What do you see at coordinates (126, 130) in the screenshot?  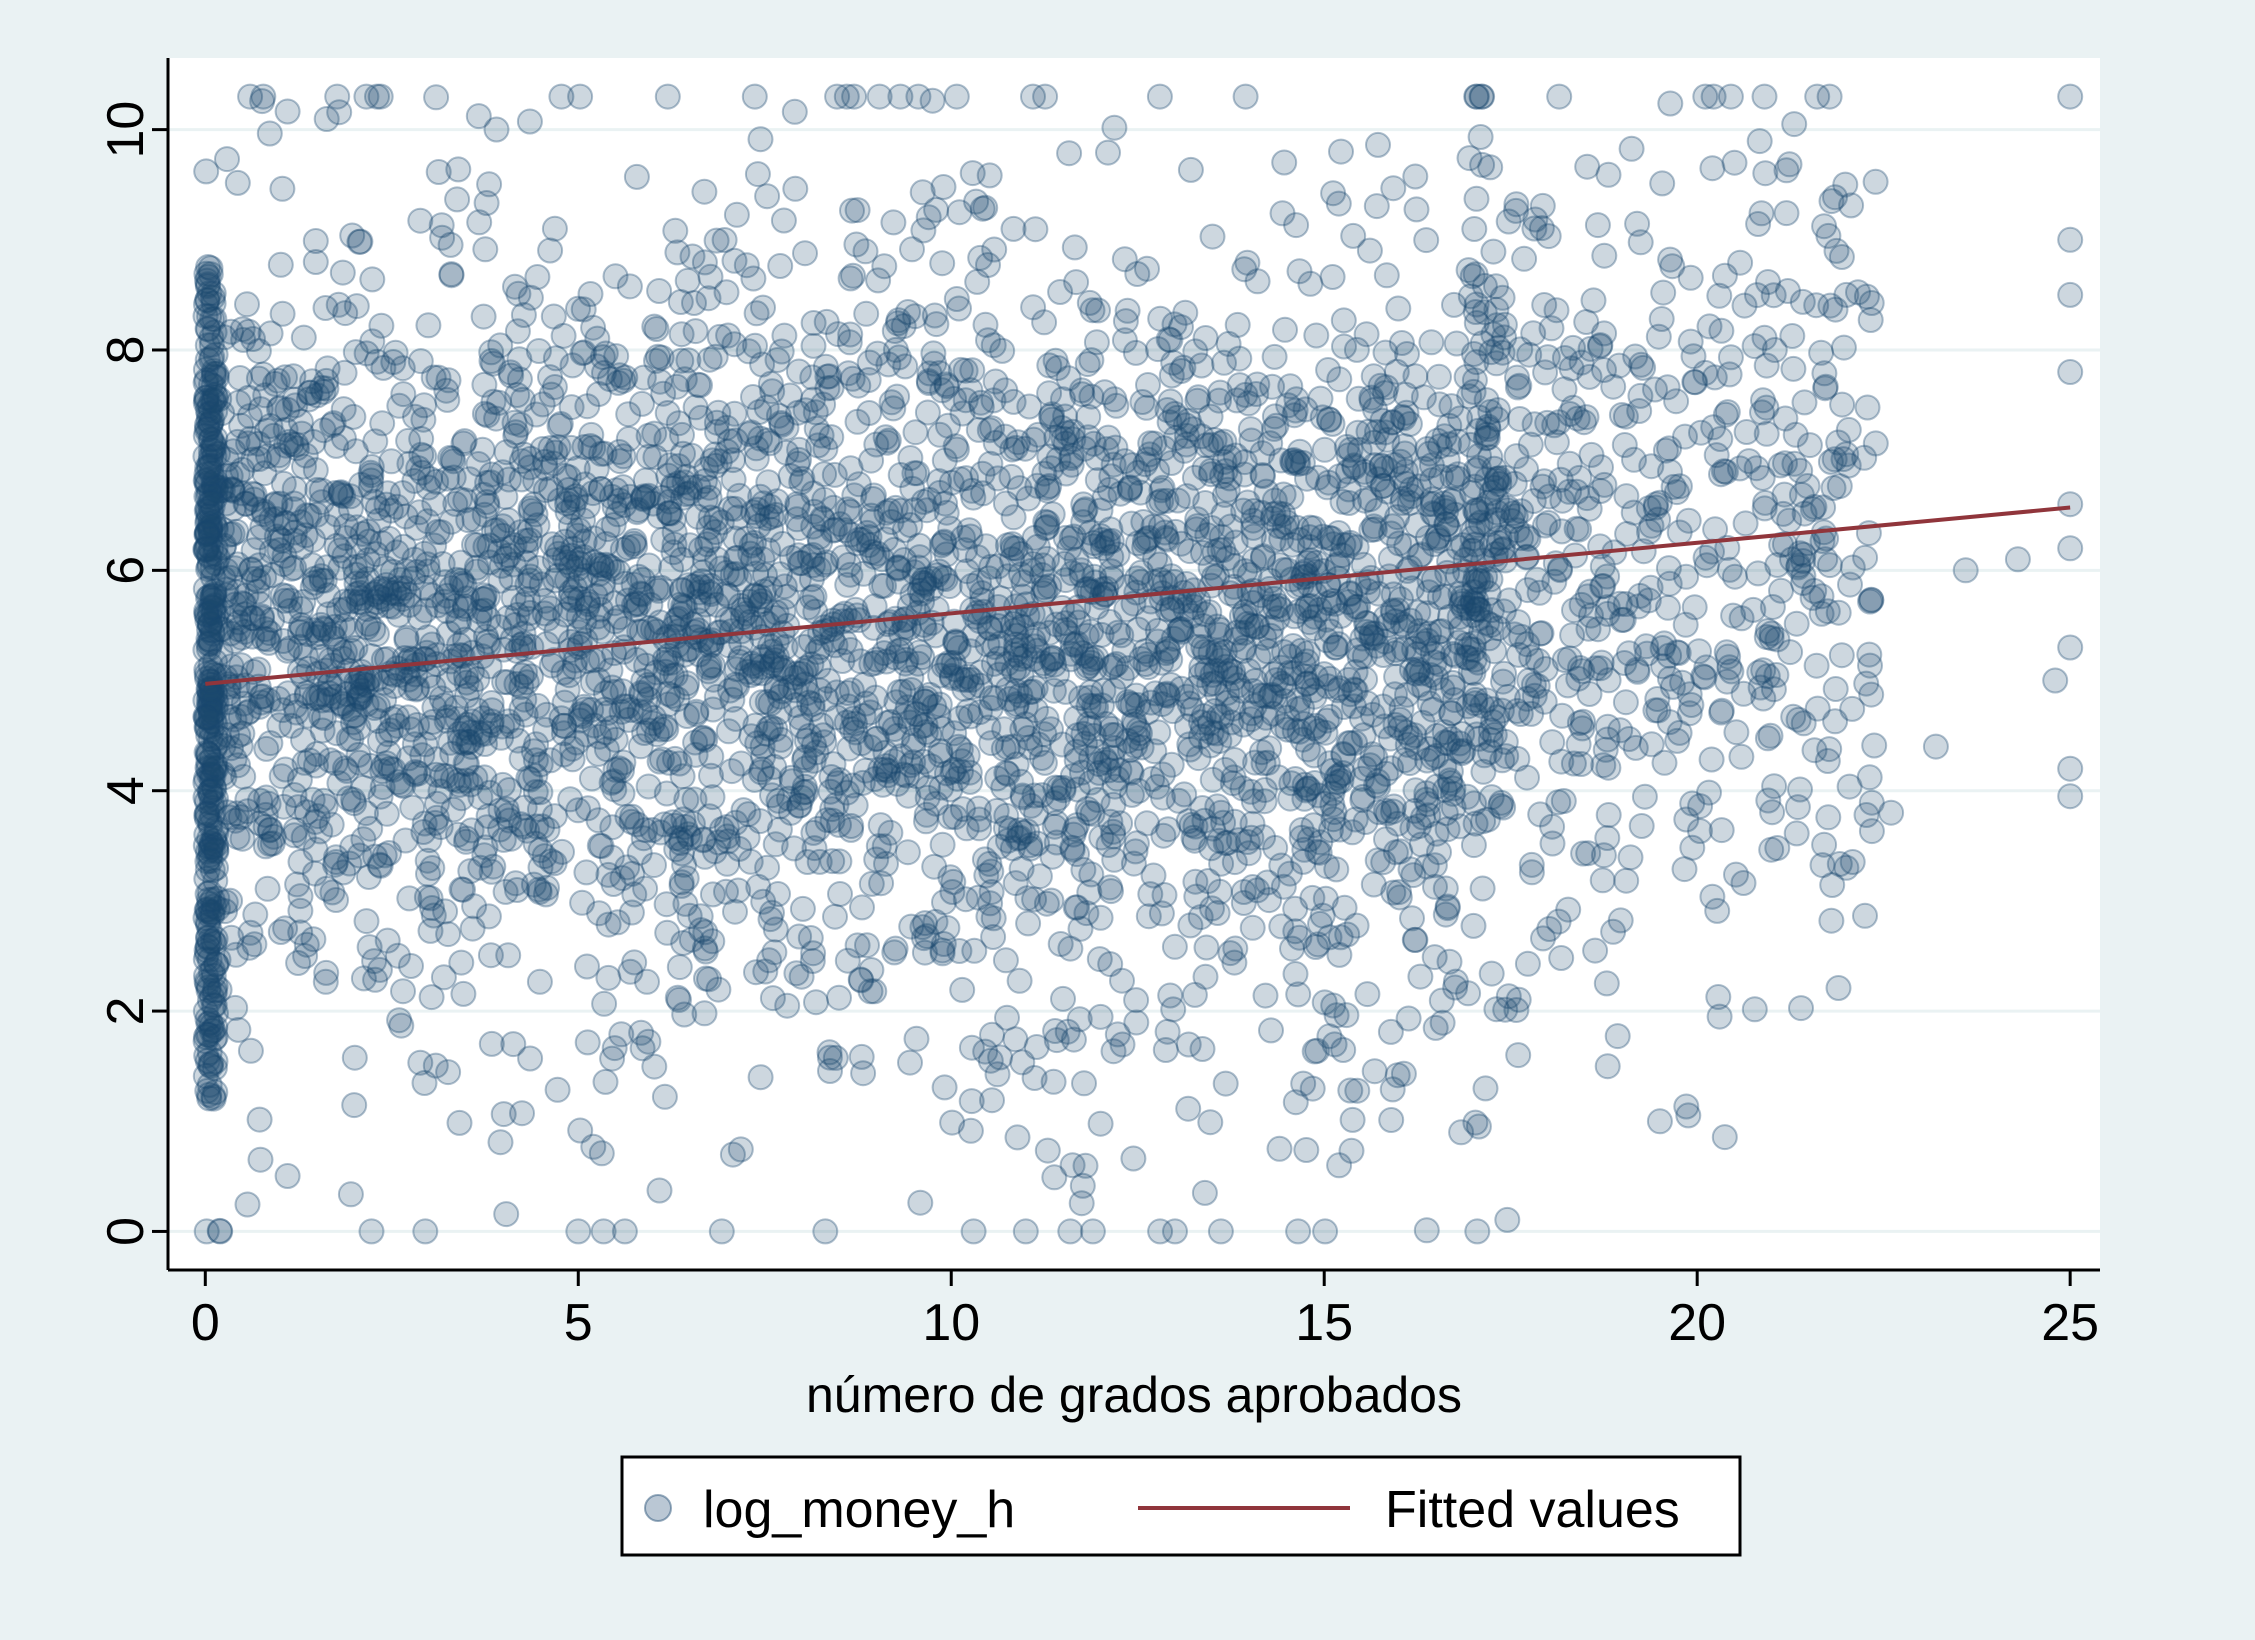 I see `y-tick-label-5: 10` at bounding box center [126, 130].